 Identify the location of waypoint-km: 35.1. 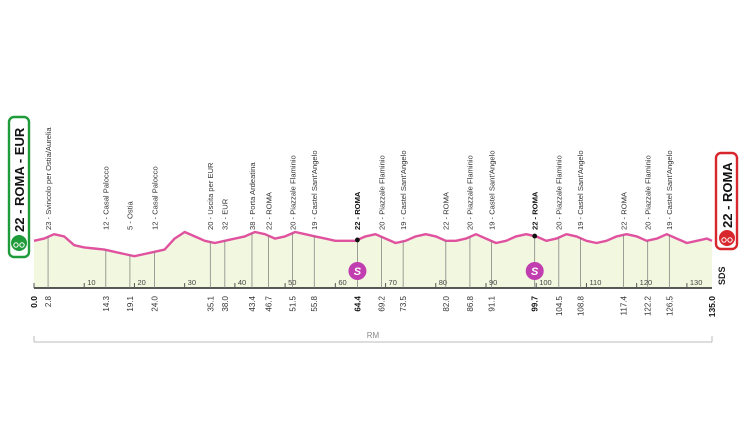
(210, 303).